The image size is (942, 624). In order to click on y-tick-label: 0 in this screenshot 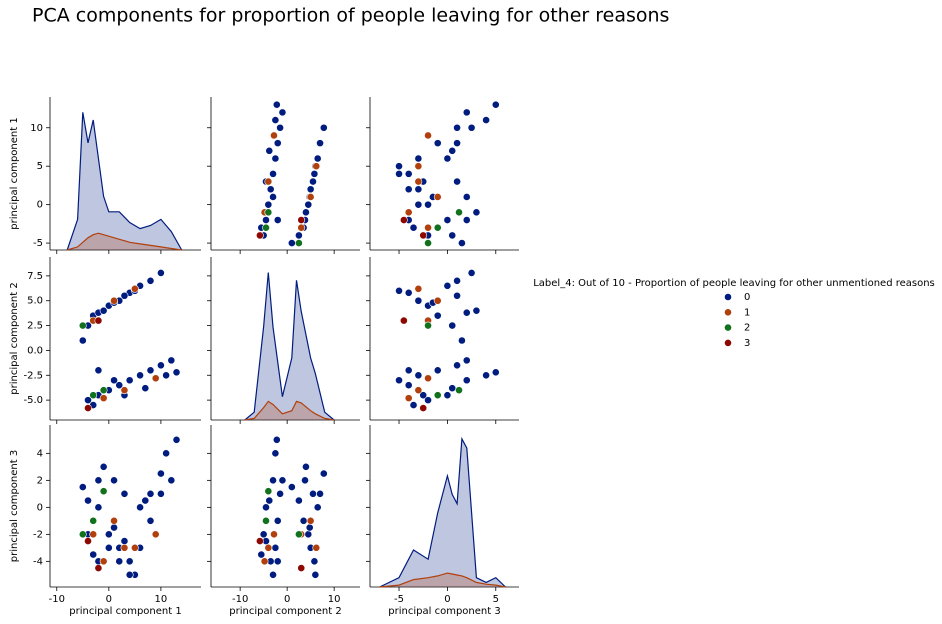, I will do `click(40, 507)`.